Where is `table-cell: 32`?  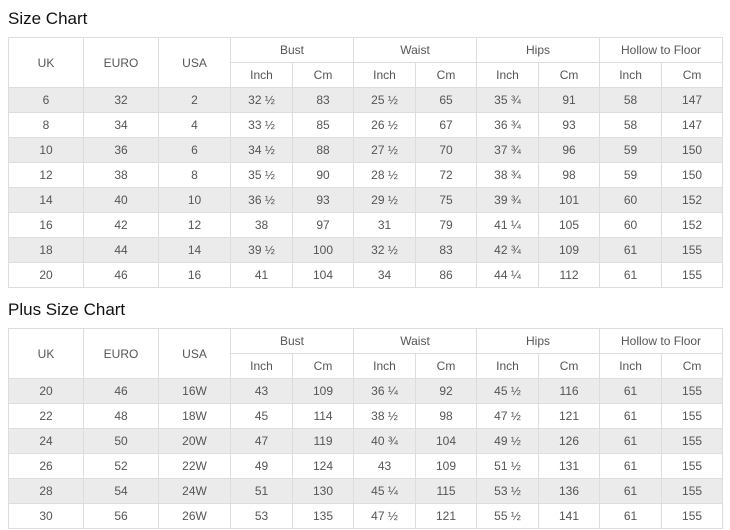
table-cell: 32 is located at coordinates (121, 100).